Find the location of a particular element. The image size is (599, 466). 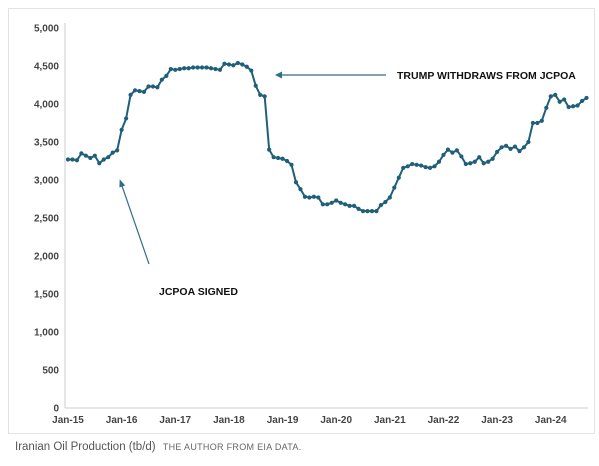

jcpoa-signed-annotation: JCPOA SIGNED is located at coordinates (178, 238).